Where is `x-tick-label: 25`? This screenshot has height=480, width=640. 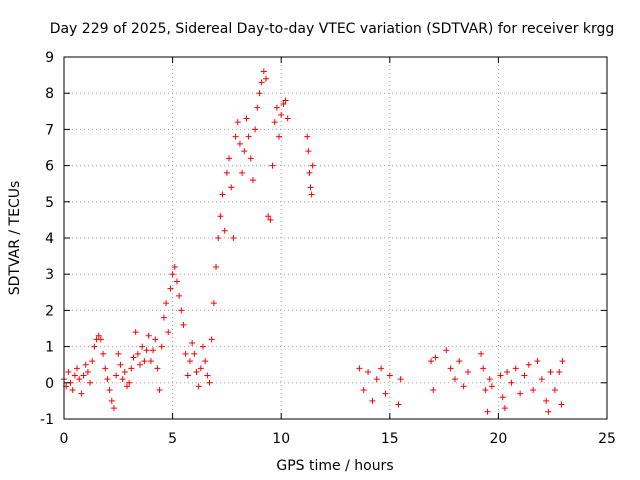 x-tick-label: 25 is located at coordinates (607, 439).